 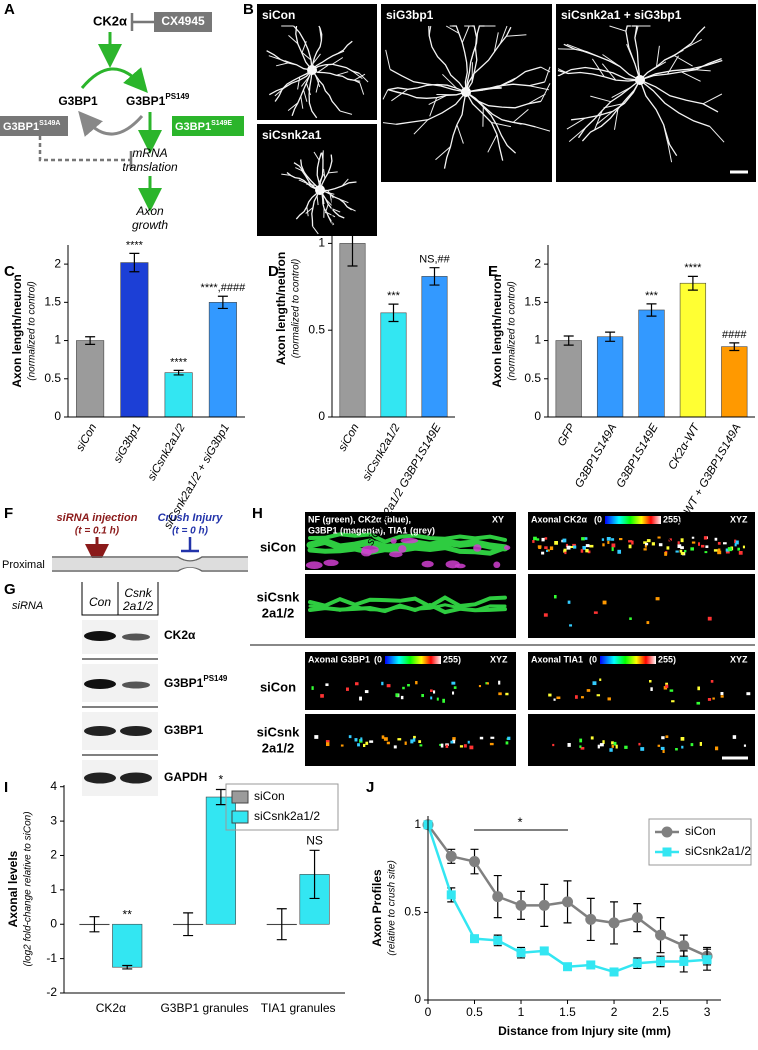 I want to click on heatmap-title: Axonal CK2α, so click(x=559, y=519).